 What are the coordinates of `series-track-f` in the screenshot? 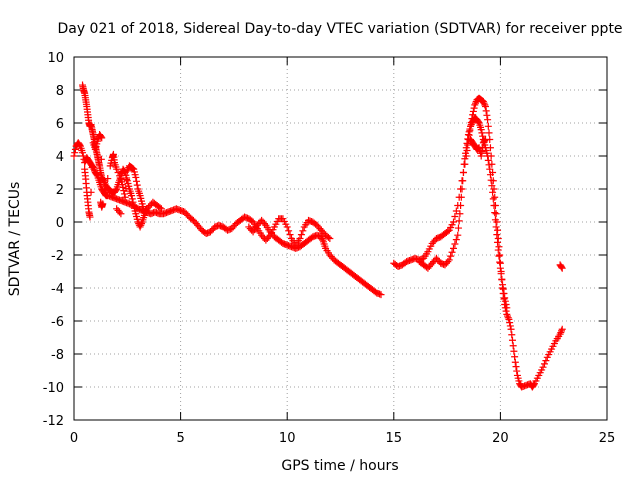 It's located at (490, 213).